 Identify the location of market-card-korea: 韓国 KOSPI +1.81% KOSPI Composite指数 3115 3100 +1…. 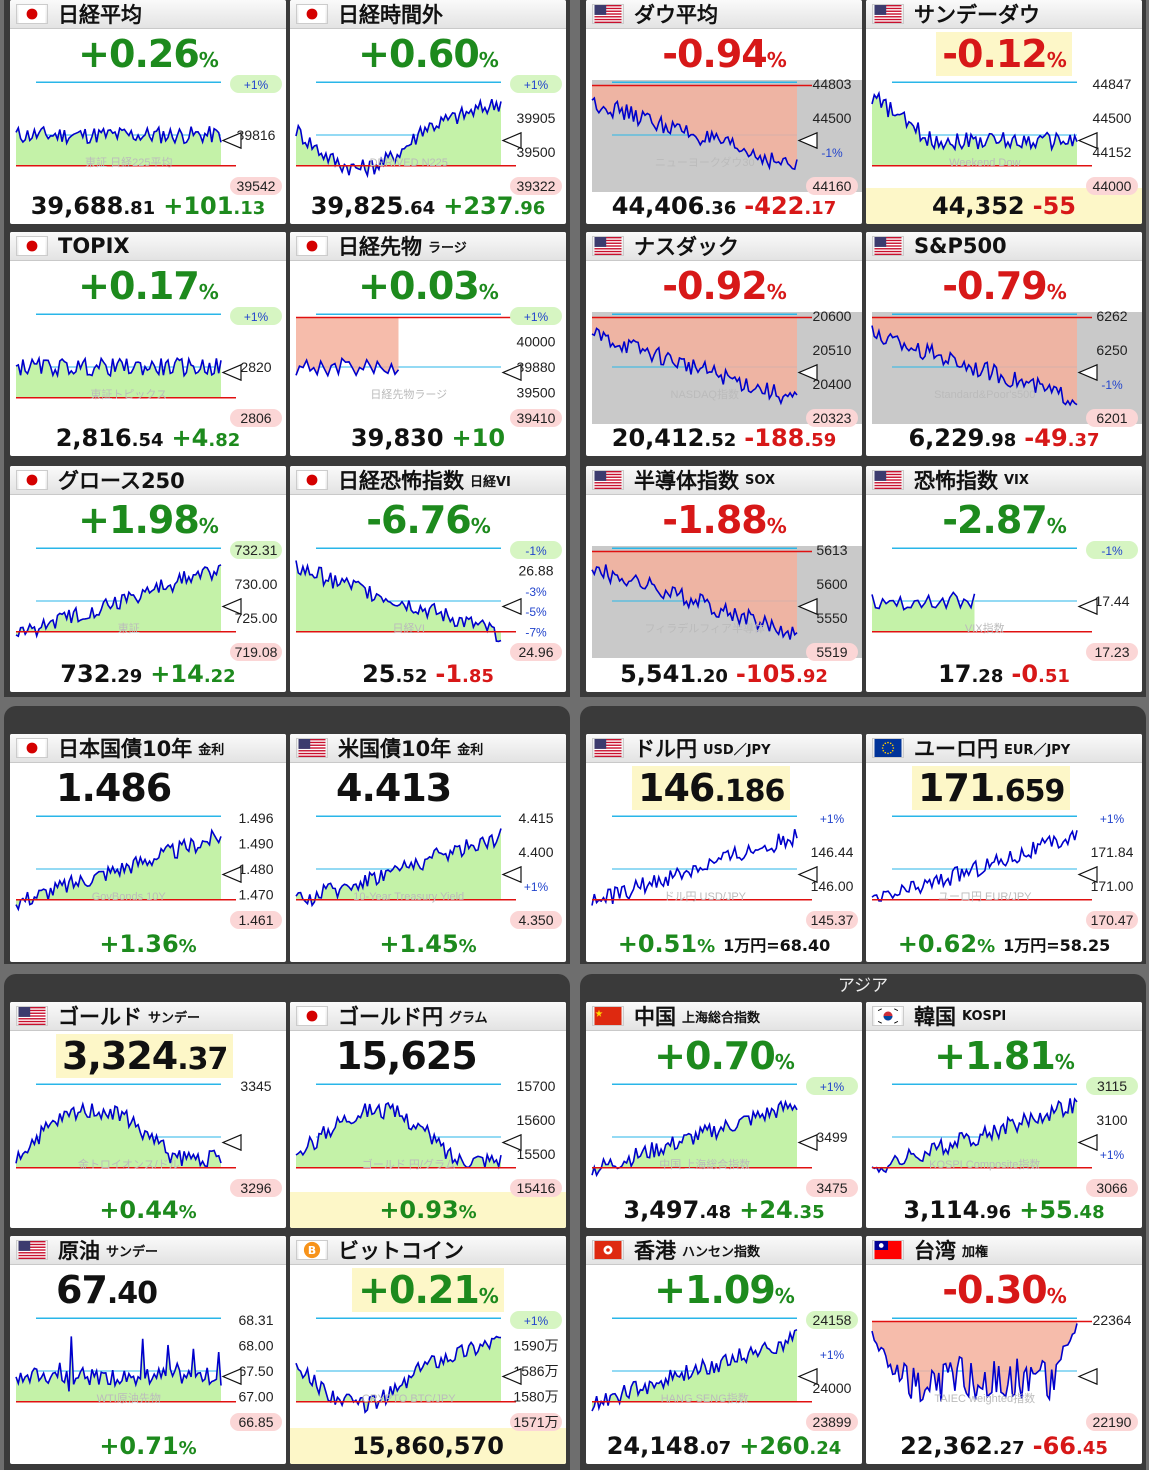
(1004, 1115).